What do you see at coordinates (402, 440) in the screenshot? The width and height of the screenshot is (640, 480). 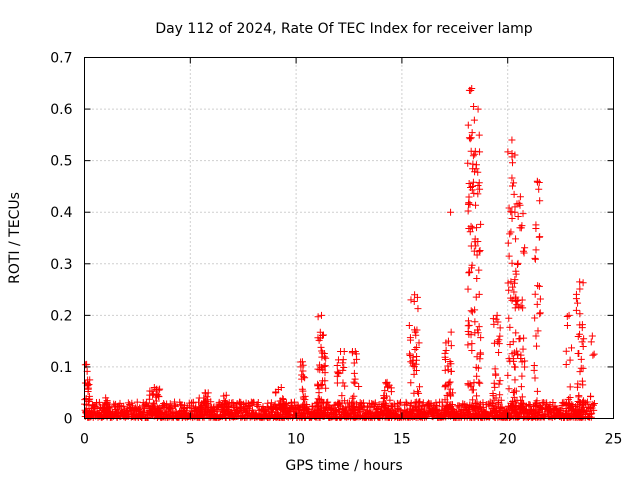 I see `x-tick-label: 15` at bounding box center [402, 440].